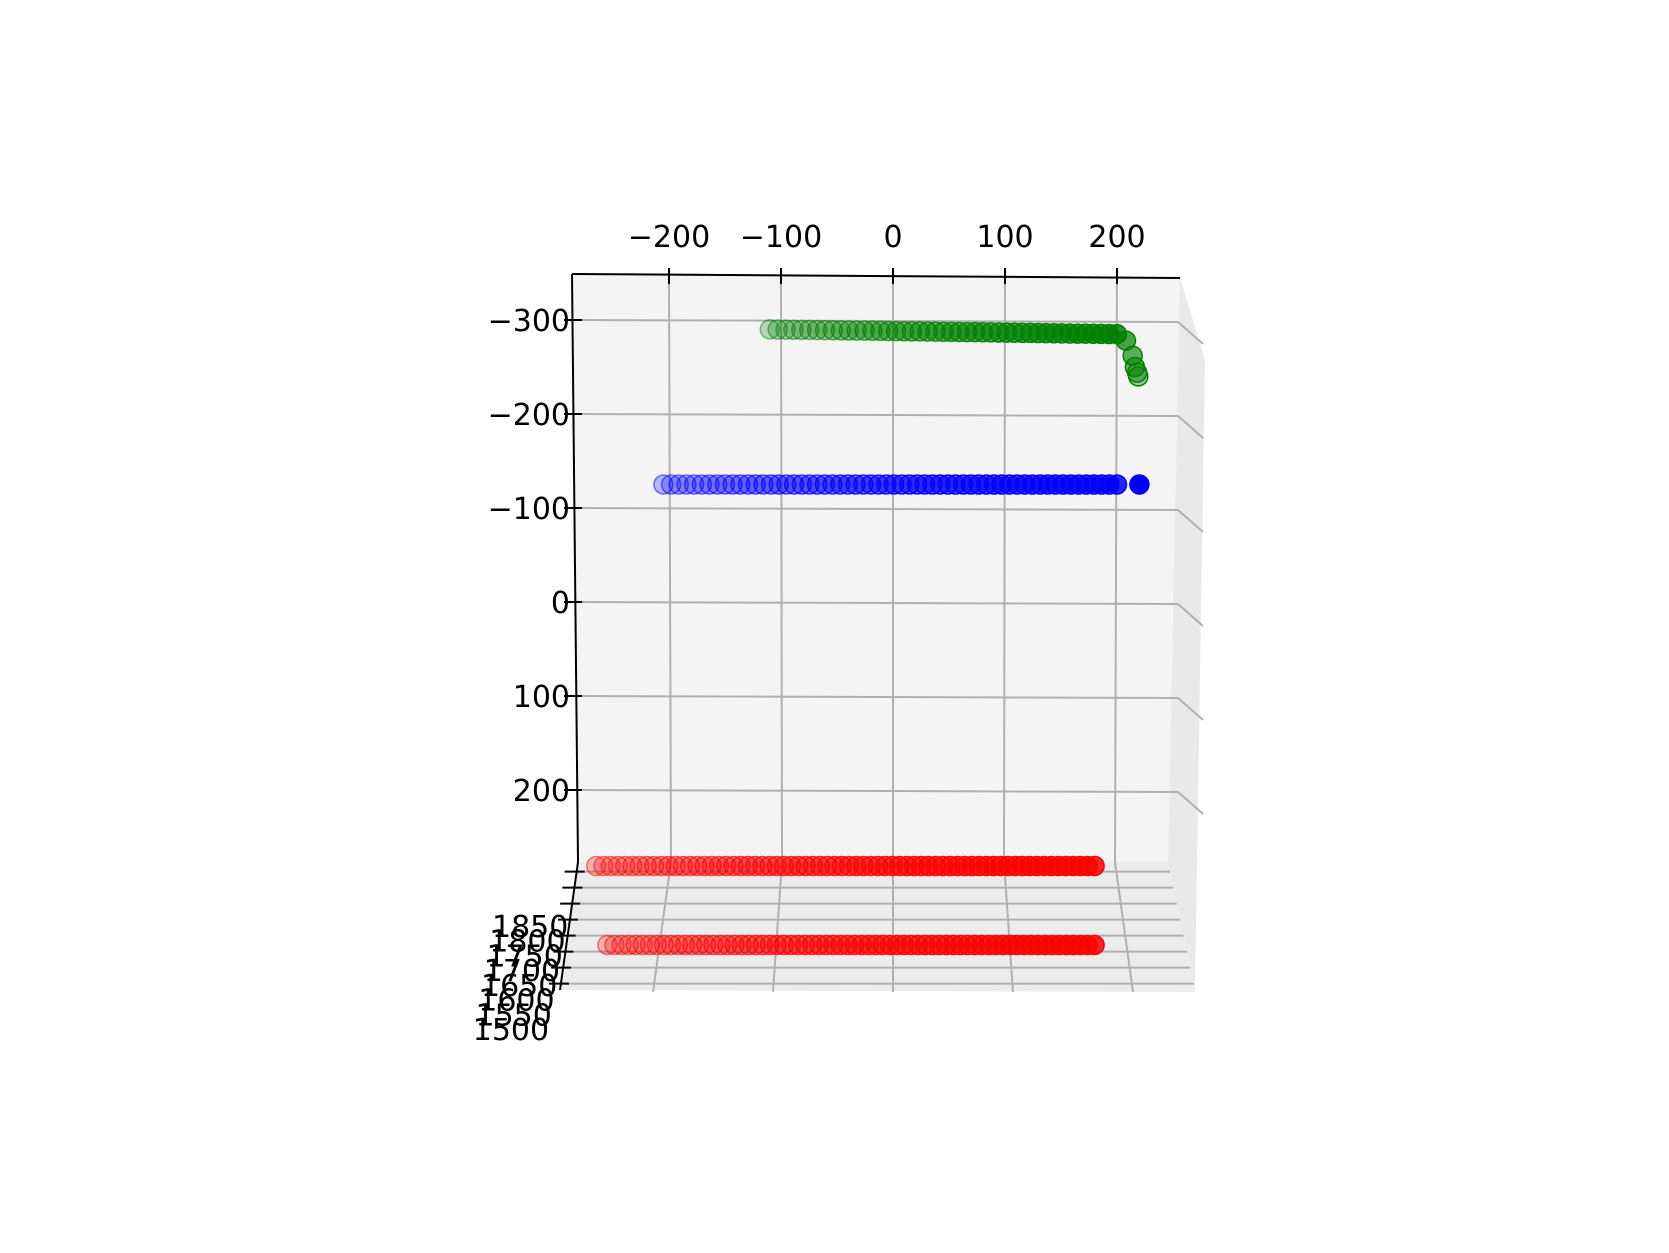  Describe the element at coordinates (519, 986) in the screenshot. I see `z-tick-label-3: 1650` at that location.